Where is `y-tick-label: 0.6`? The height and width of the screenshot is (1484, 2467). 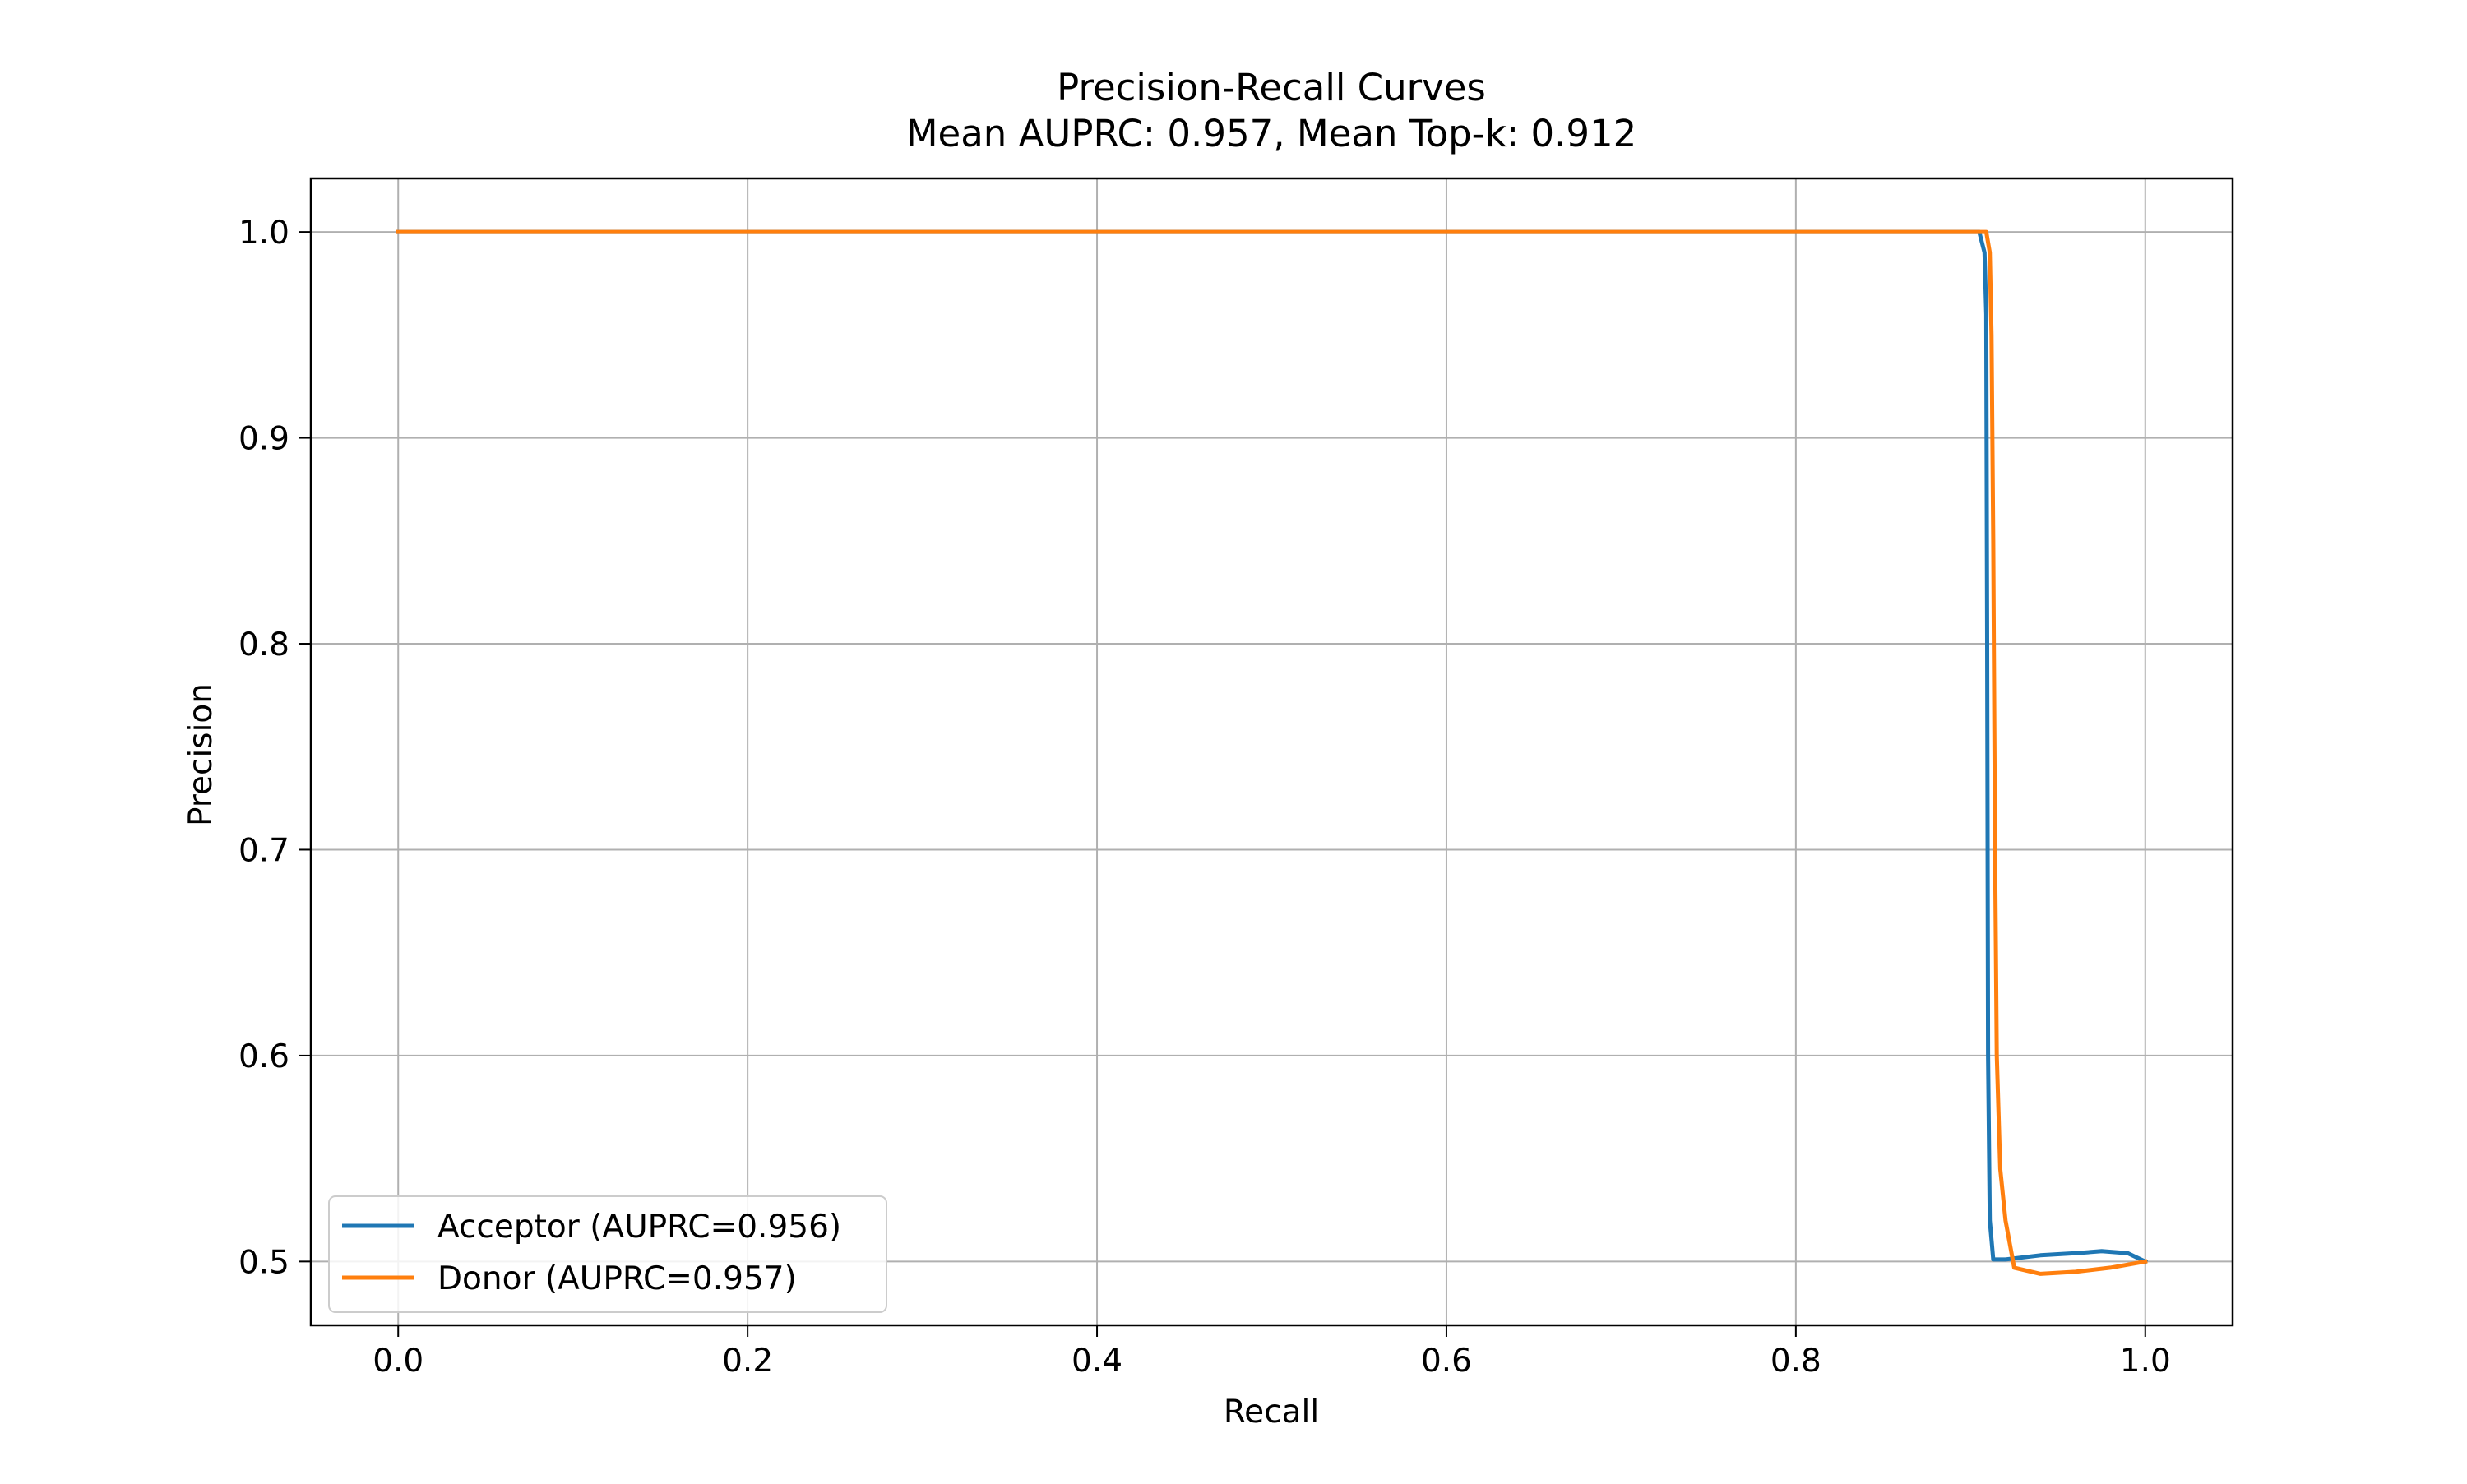
y-tick-label: 0.6 is located at coordinates (263, 1056).